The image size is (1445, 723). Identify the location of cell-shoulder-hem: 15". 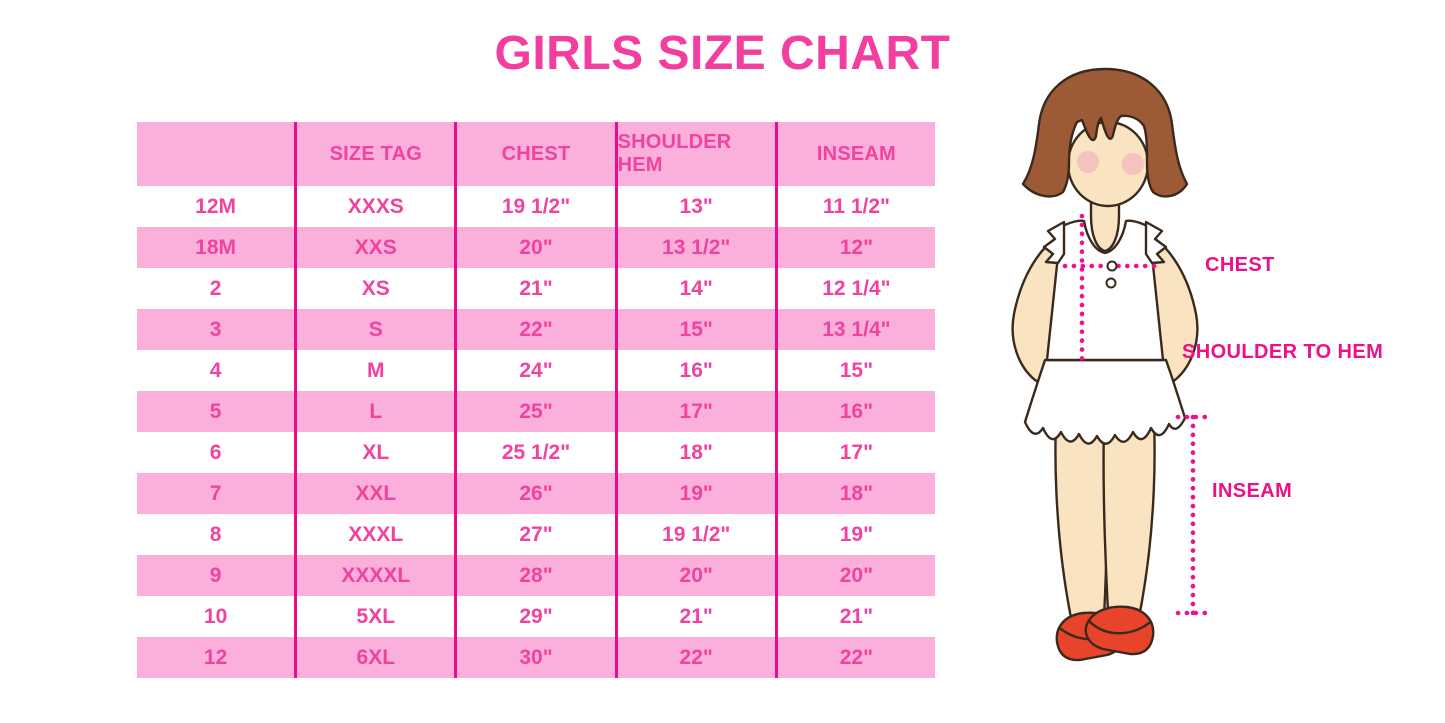
(698, 329).